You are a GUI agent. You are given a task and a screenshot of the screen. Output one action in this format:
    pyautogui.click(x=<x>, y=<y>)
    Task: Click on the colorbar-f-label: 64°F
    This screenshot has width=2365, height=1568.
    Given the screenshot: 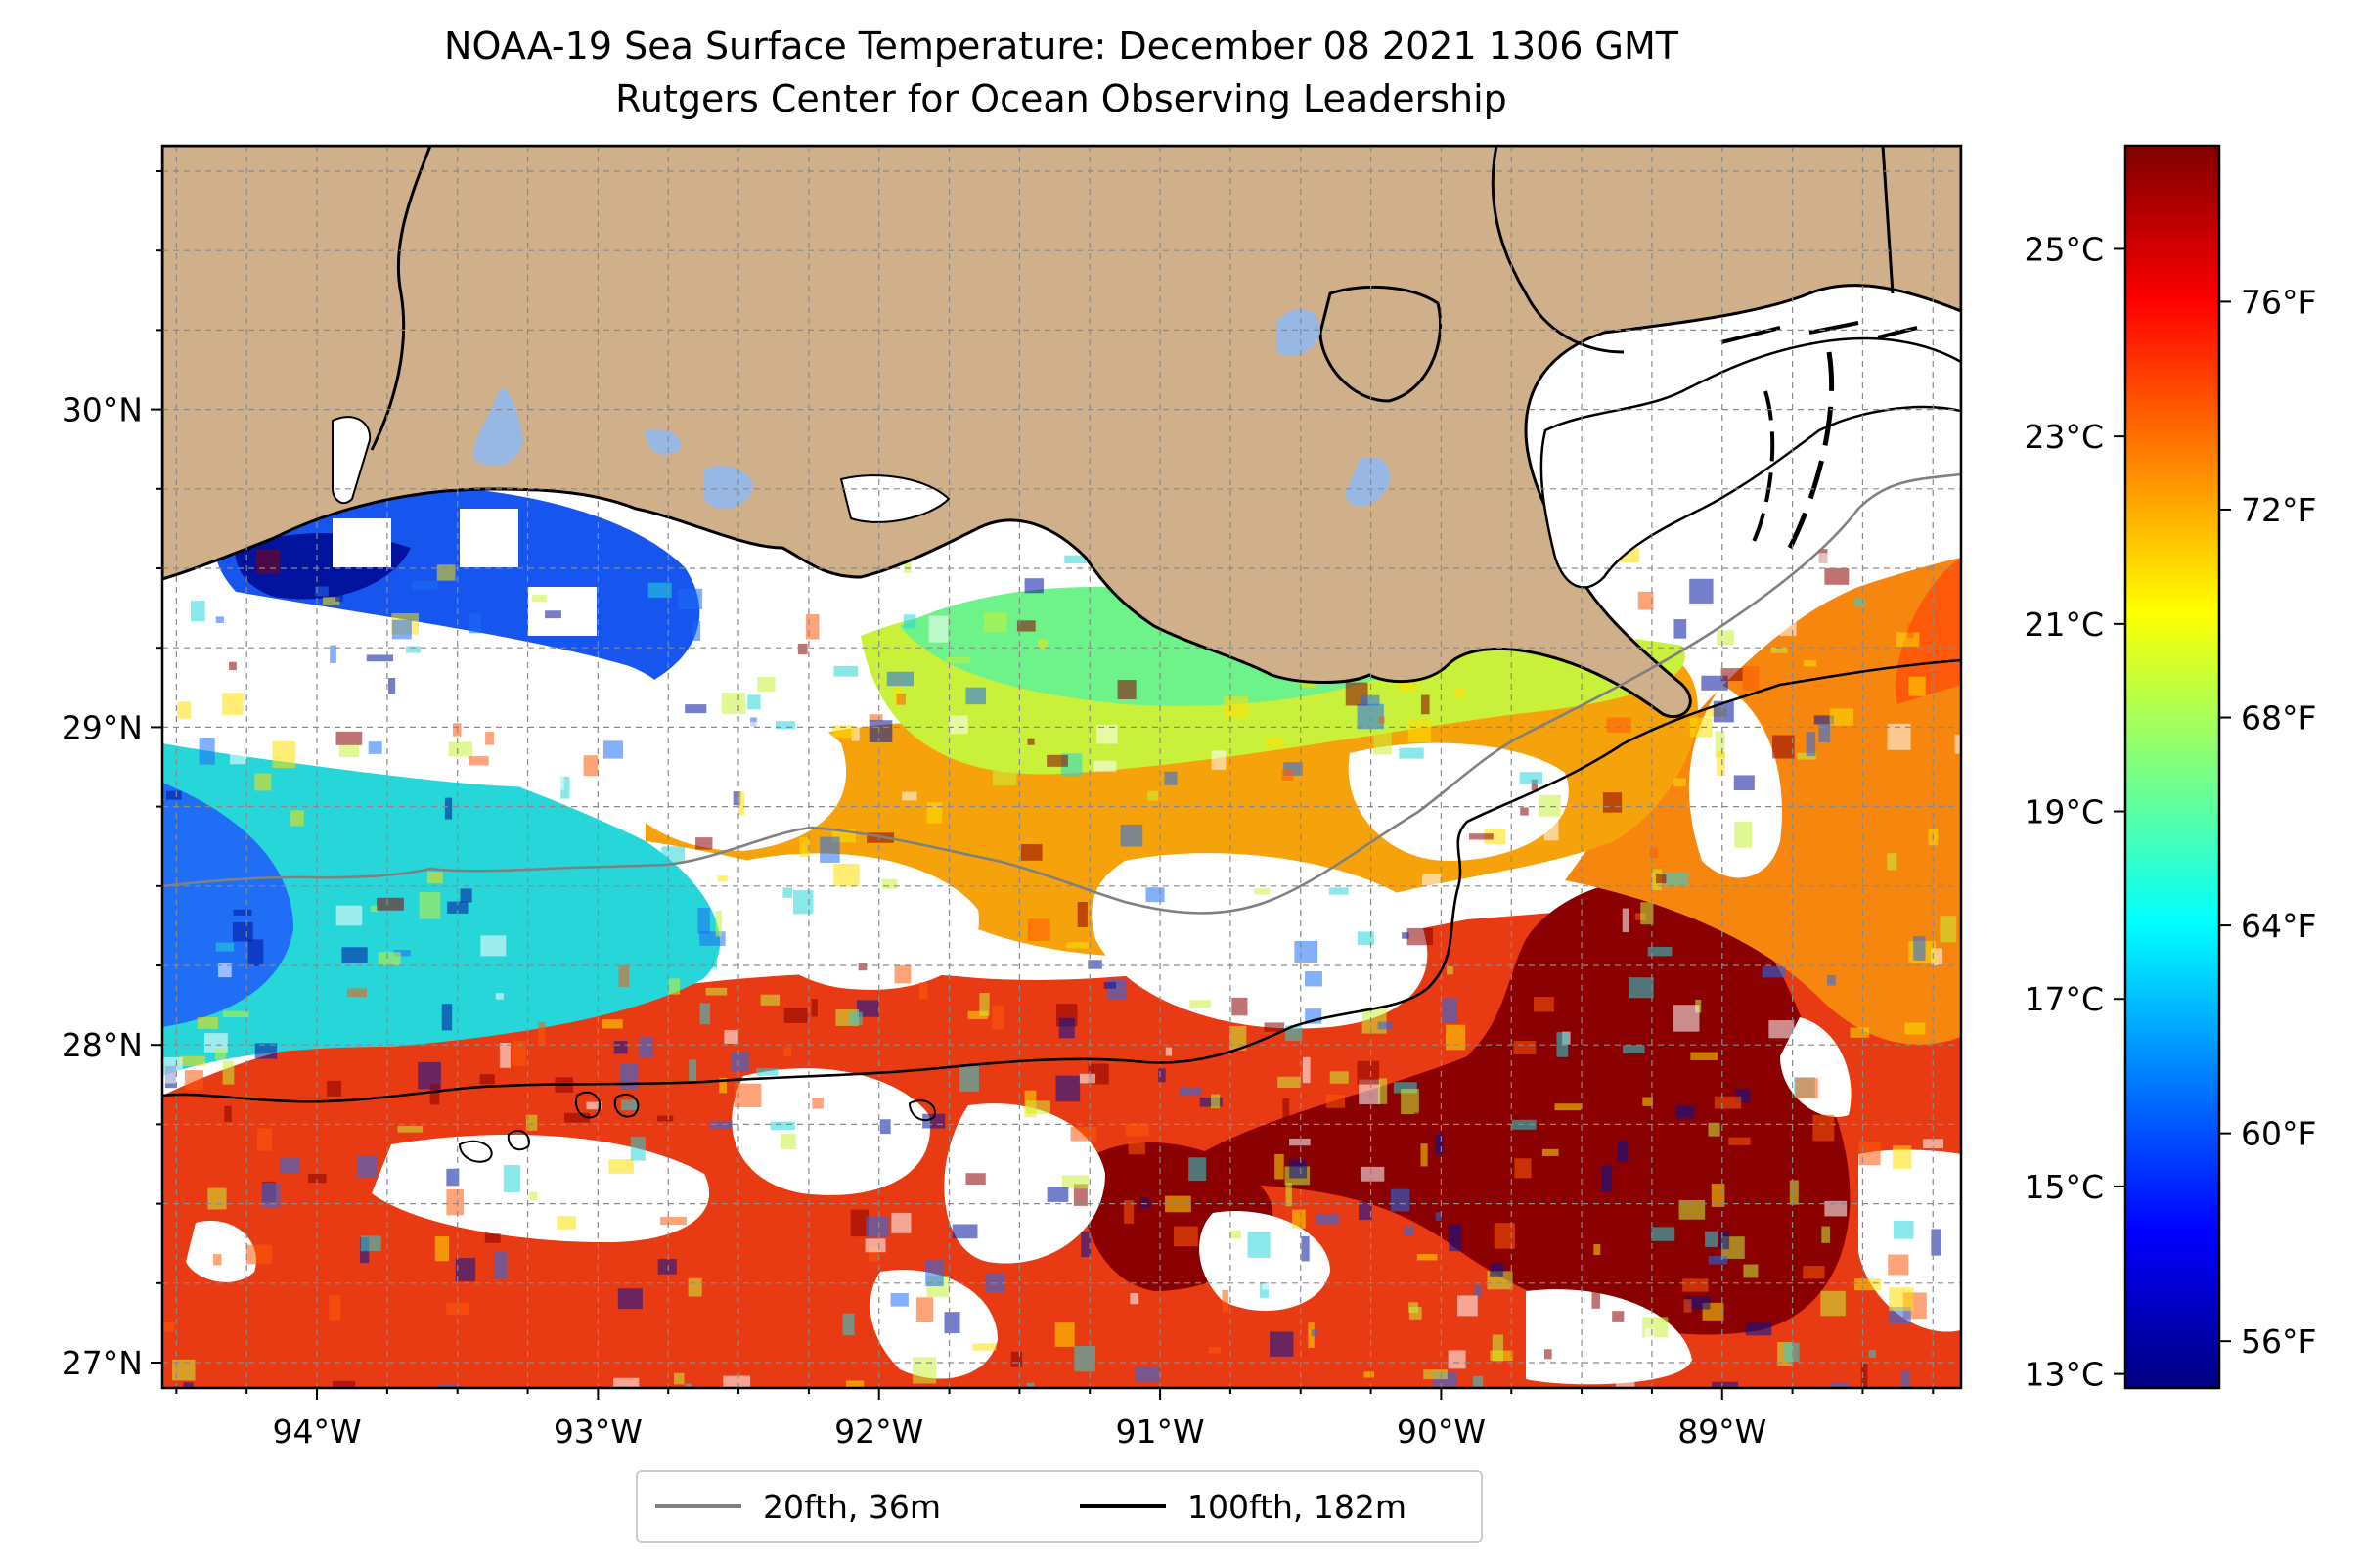 What is the action you would take?
    pyautogui.click(x=2278, y=926)
    